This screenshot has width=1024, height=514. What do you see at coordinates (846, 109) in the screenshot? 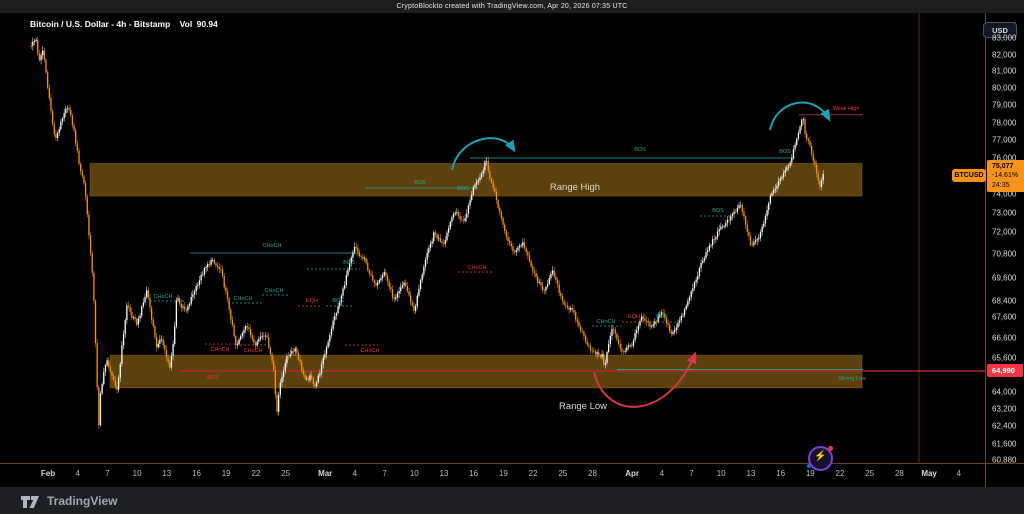
I see `svg-text: Weak High` at bounding box center [846, 109].